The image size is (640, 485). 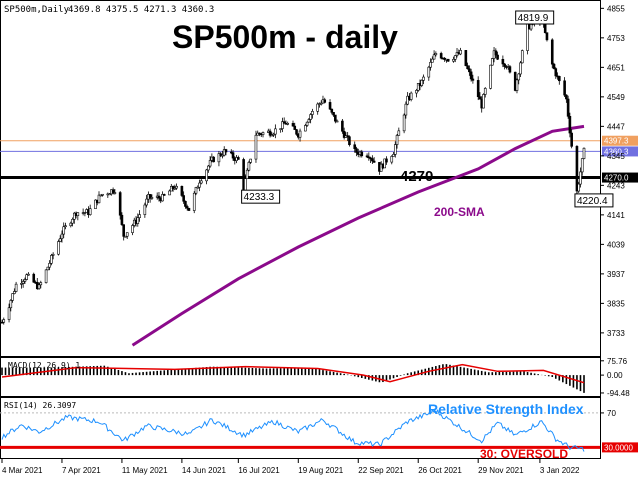 What do you see at coordinates (44, 365) in the screenshot?
I see `macd-label: MACD(12,26,9) 1` at bounding box center [44, 365].